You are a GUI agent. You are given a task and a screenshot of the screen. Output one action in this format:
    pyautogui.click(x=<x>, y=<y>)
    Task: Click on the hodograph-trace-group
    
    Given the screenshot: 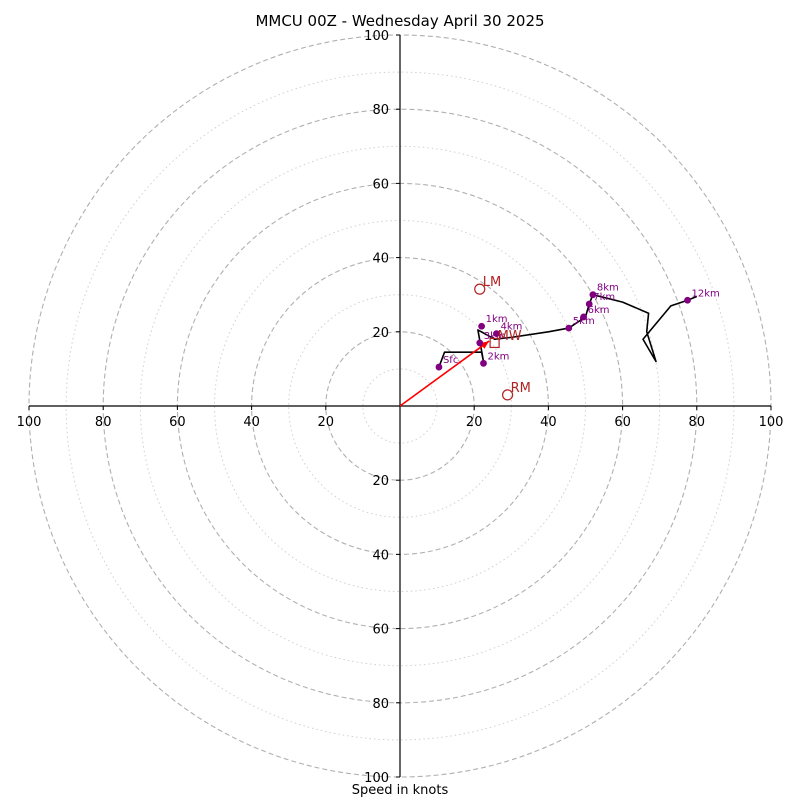 What is the action you would take?
    pyautogui.click(x=568, y=330)
    